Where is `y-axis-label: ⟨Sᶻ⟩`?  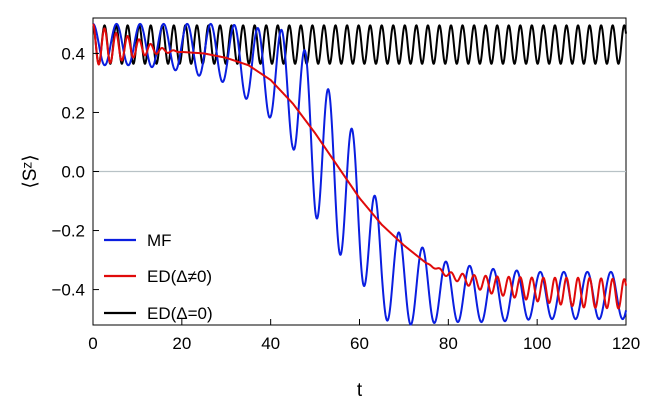
y-axis-label: ⟨Sᶻ⟩ is located at coordinates (30, 171).